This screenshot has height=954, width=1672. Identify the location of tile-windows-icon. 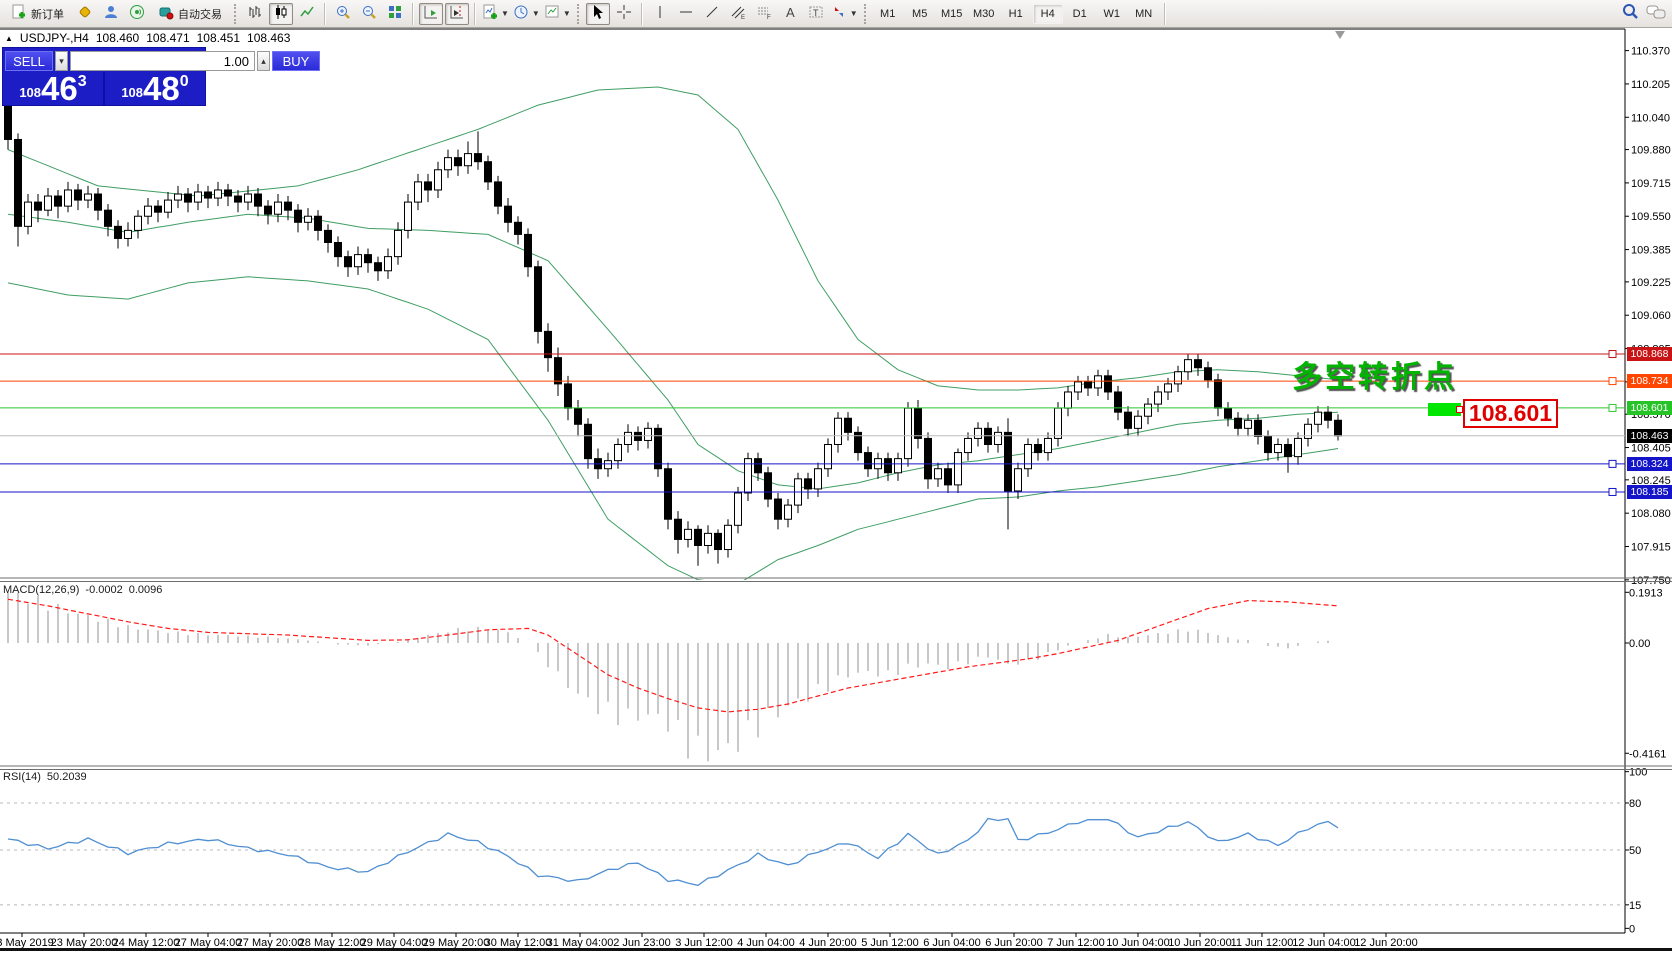
(395, 13).